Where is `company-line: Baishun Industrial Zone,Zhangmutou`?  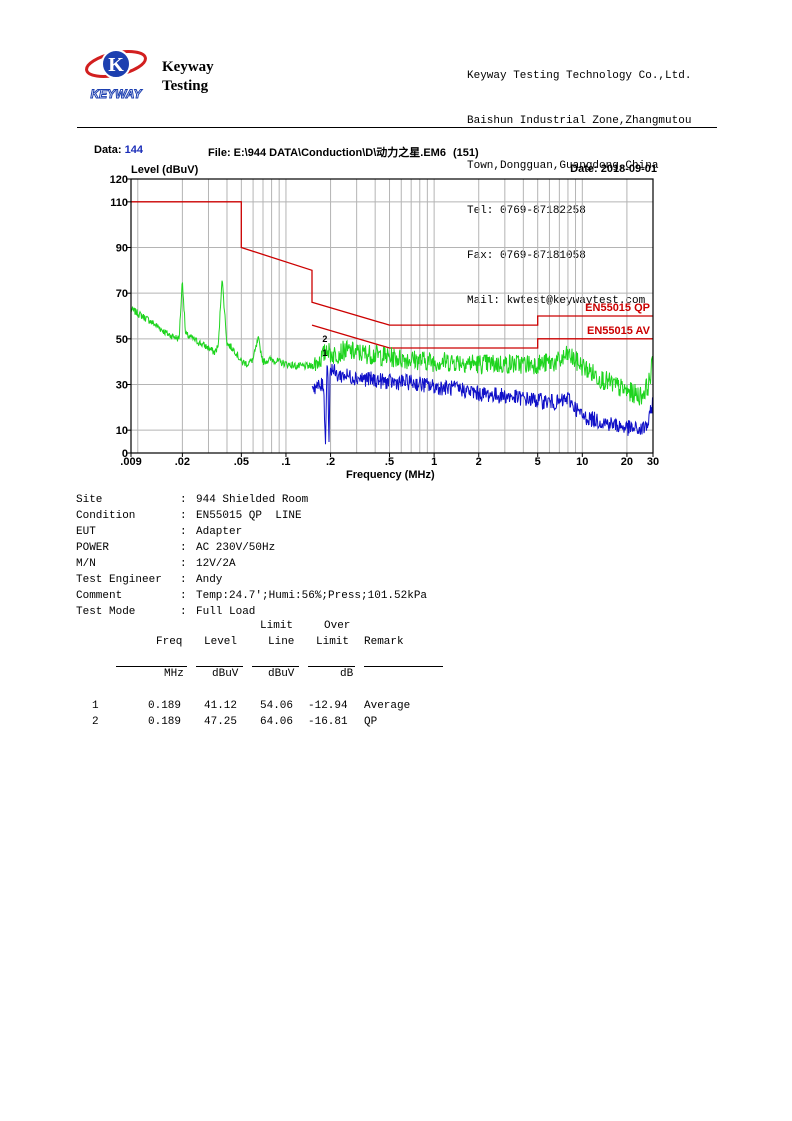 company-line: Baishun Industrial Zone,Zhangmutou is located at coordinates (579, 121).